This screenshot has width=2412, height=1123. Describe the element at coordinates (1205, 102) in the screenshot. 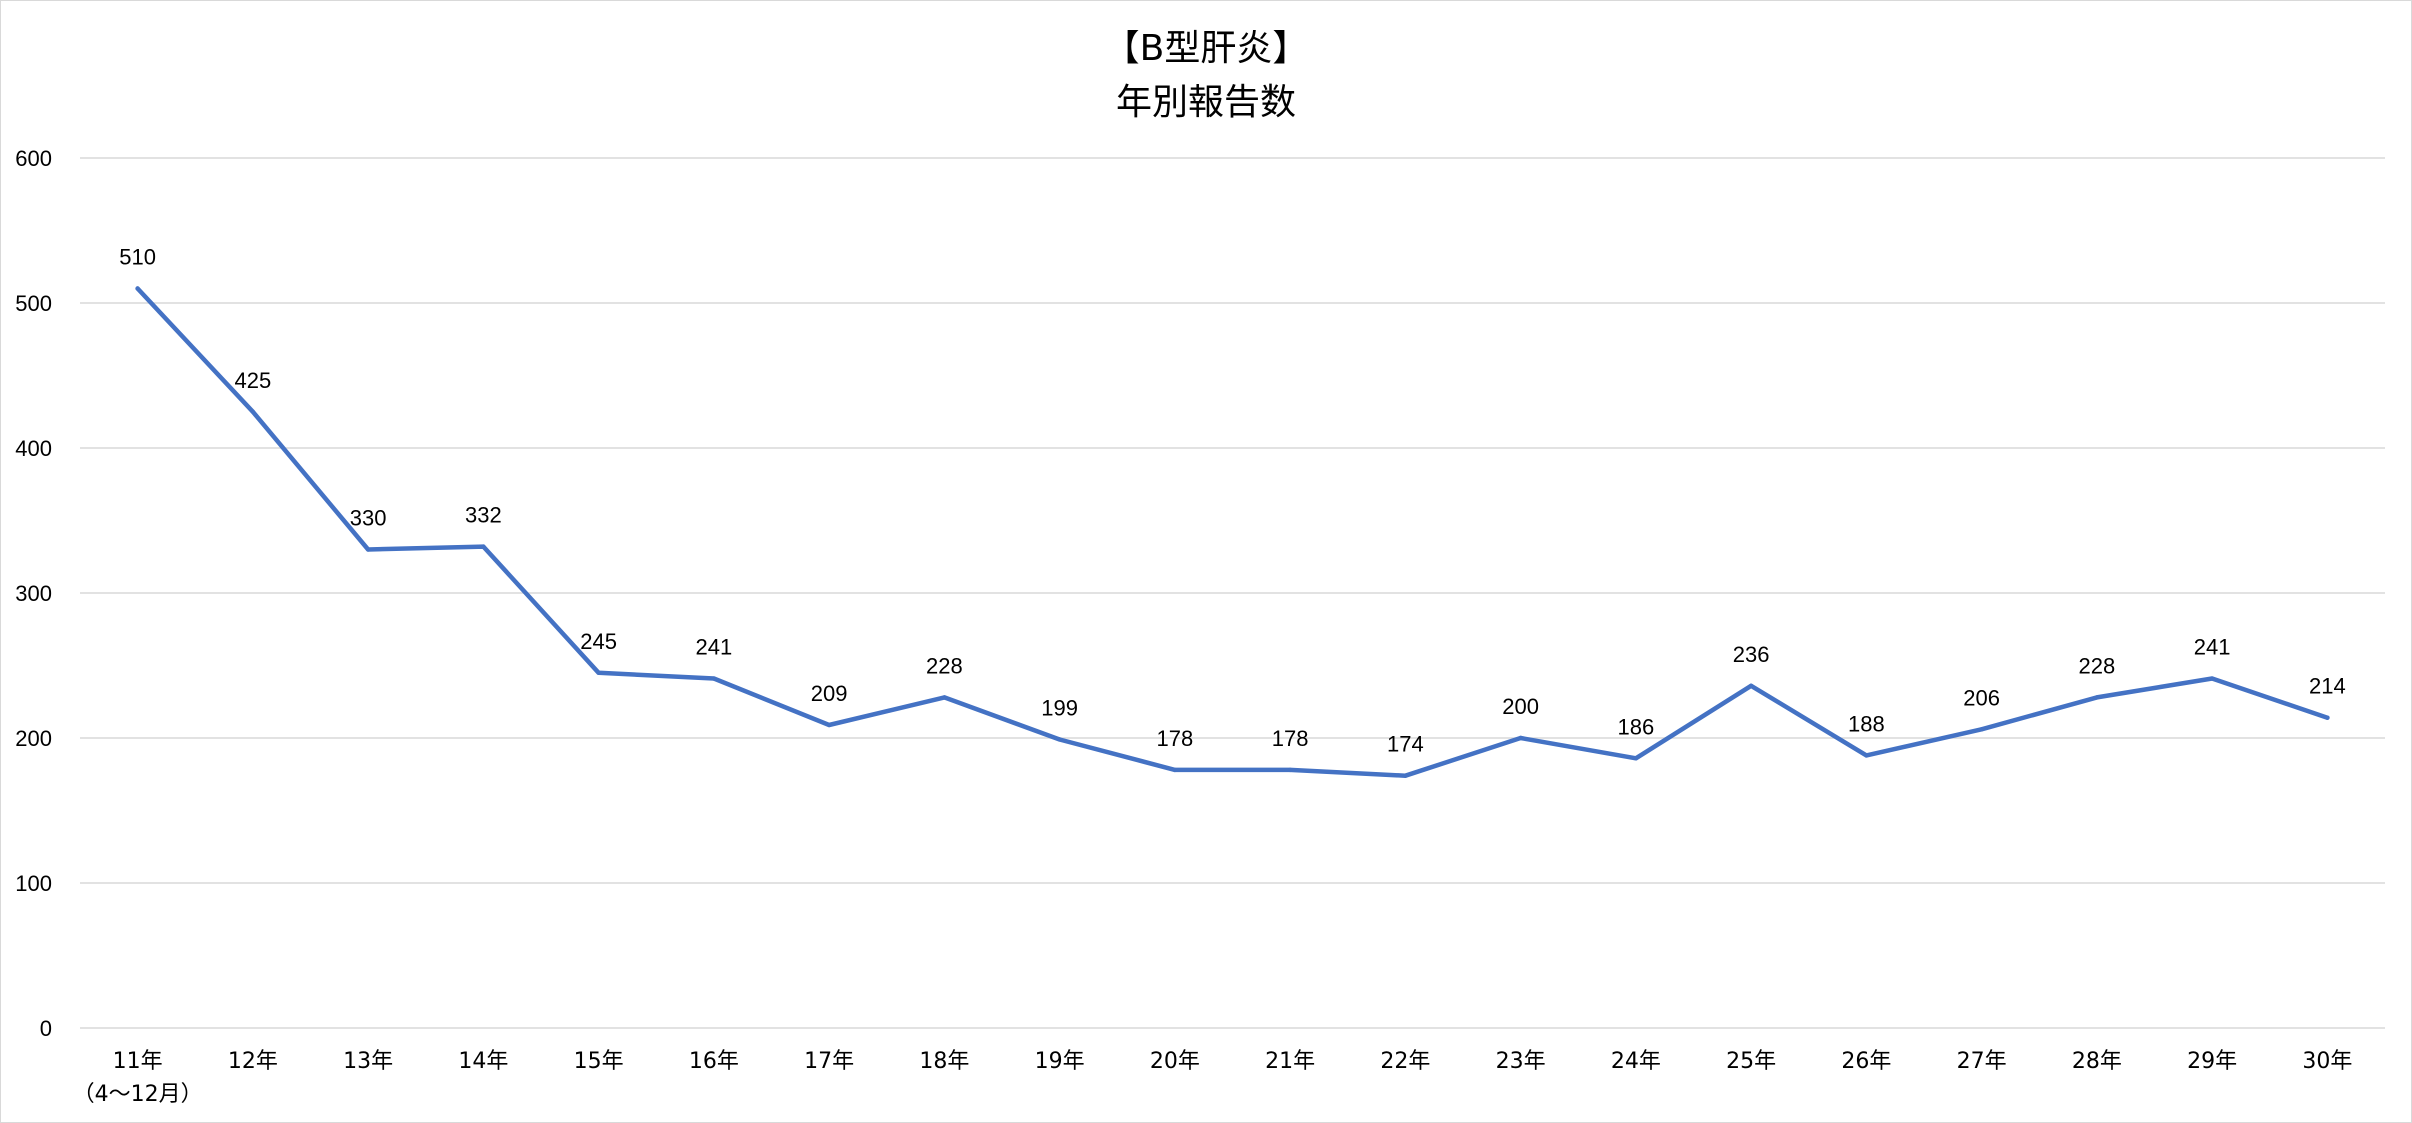

I see `chart-subtitle: 年別報告数` at that location.